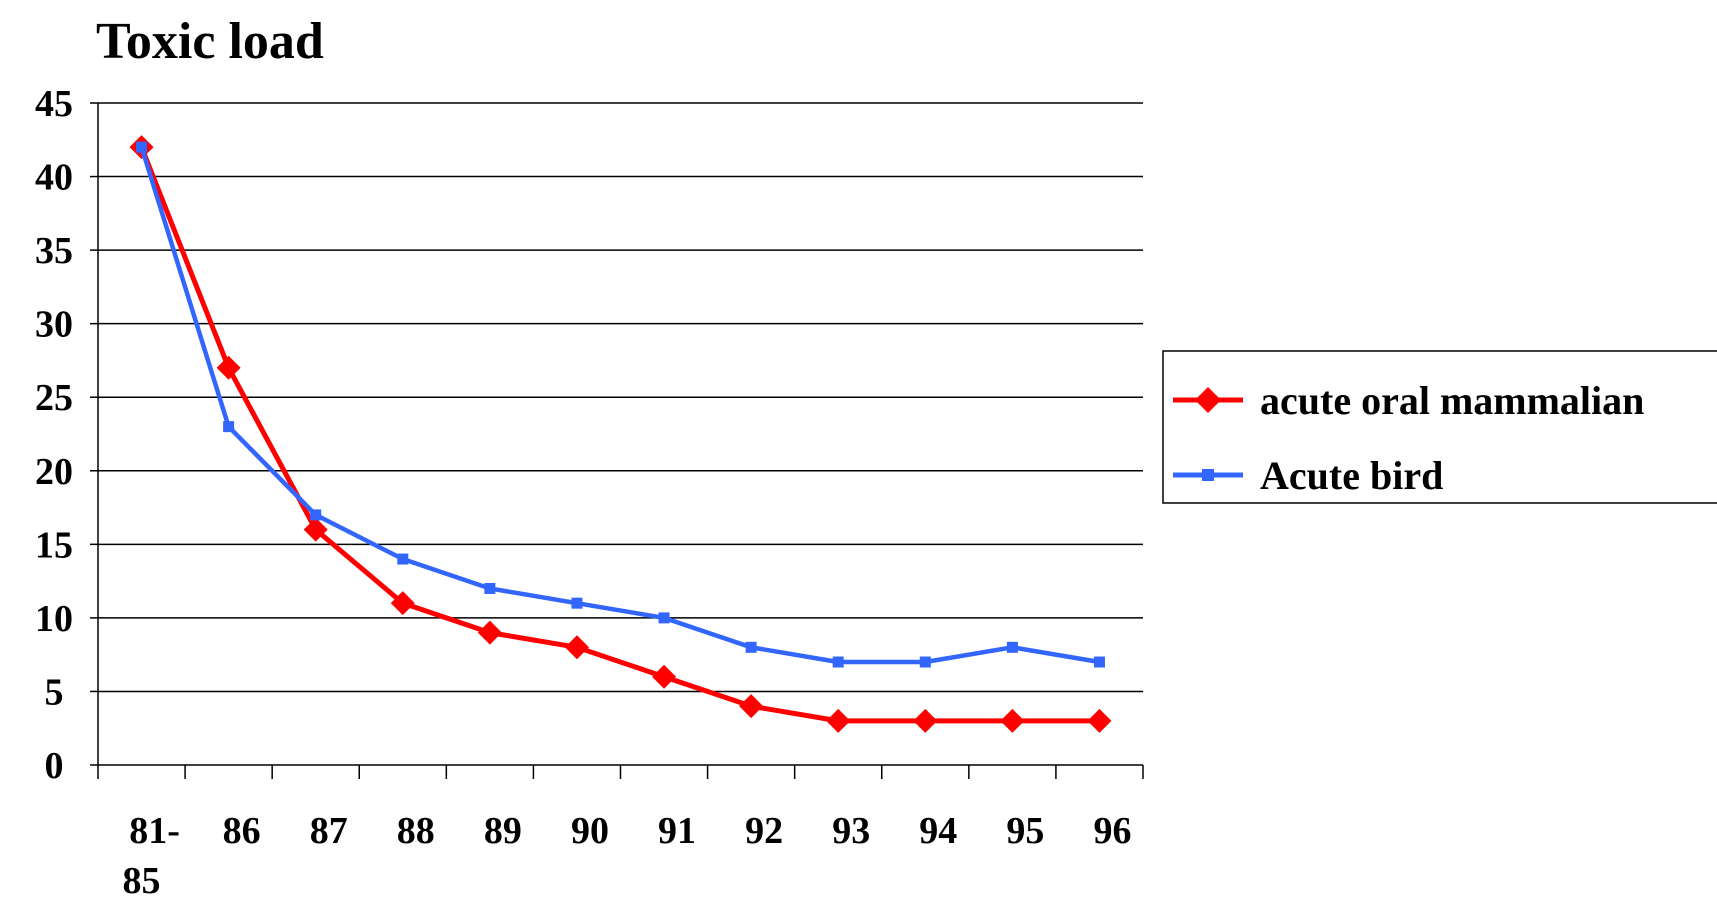 The height and width of the screenshot is (903, 1717). What do you see at coordinates (54, 178) in the screenshot?
I see `y-tick-label: 40` at bounding box center [54, 178].